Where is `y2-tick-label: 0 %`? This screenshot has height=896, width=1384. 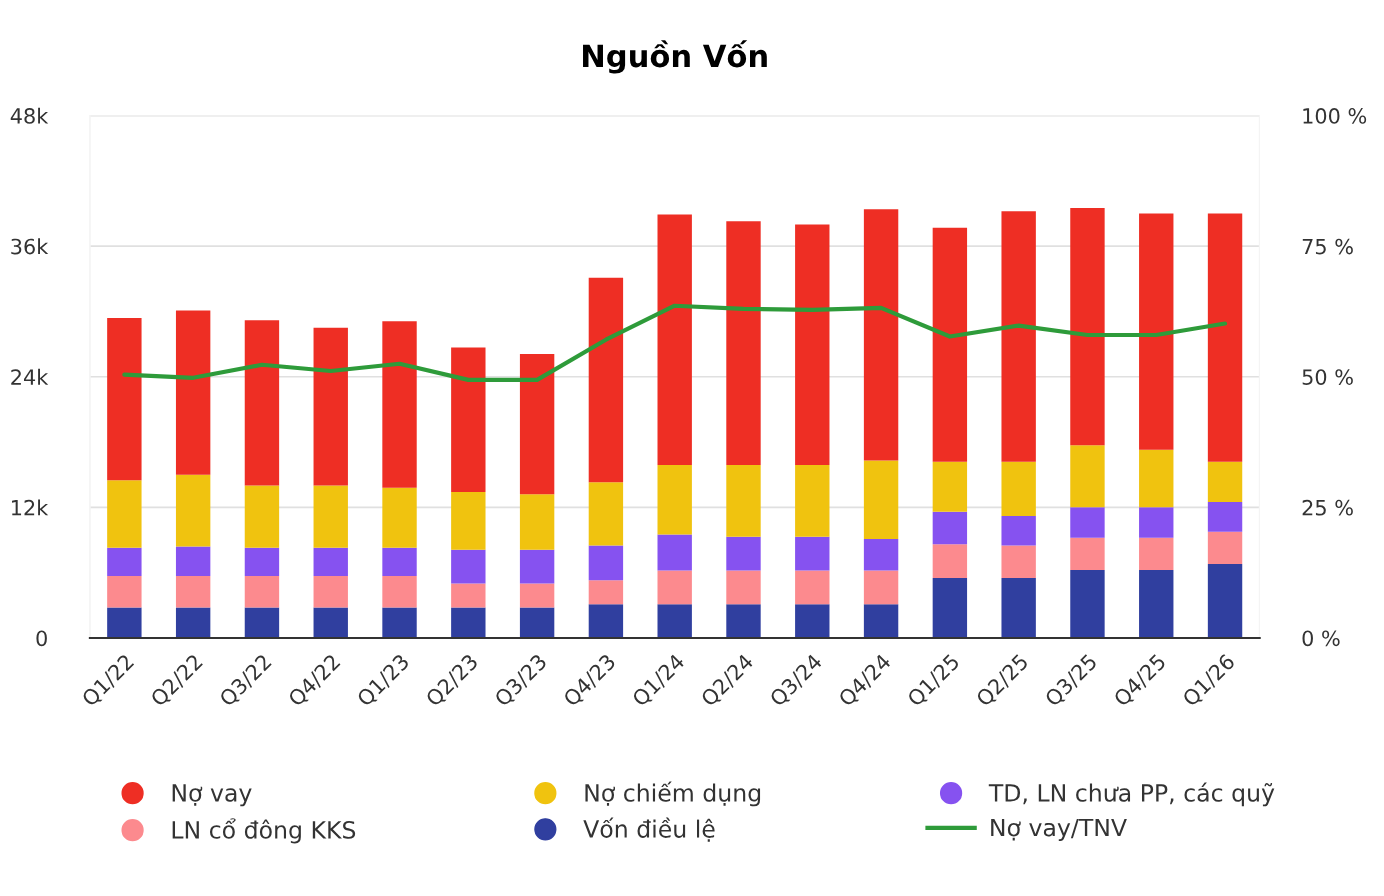
y2-tick-label: 0 % is located at coordinates (1321, 638).